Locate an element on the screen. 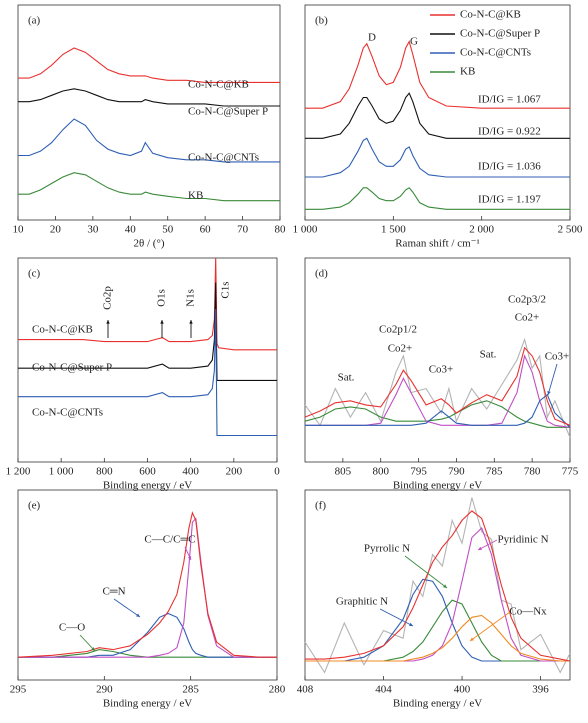 This screenshot has height=723, width=588. x-tick-label: 30 is located at coordinates (93, 230).